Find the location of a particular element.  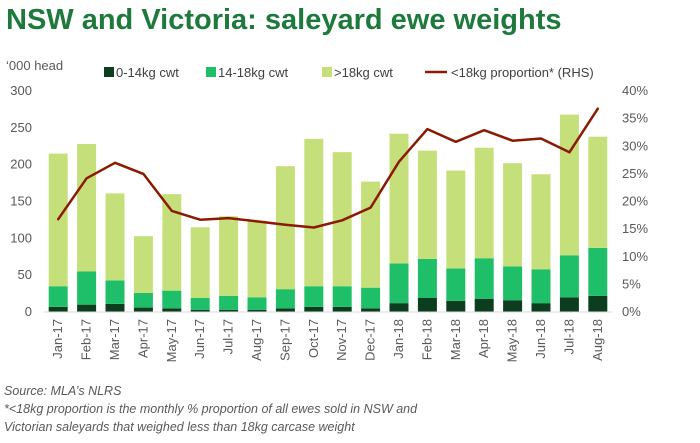

x-tick-label: Apr-17 is located at coordinates (142, 338).